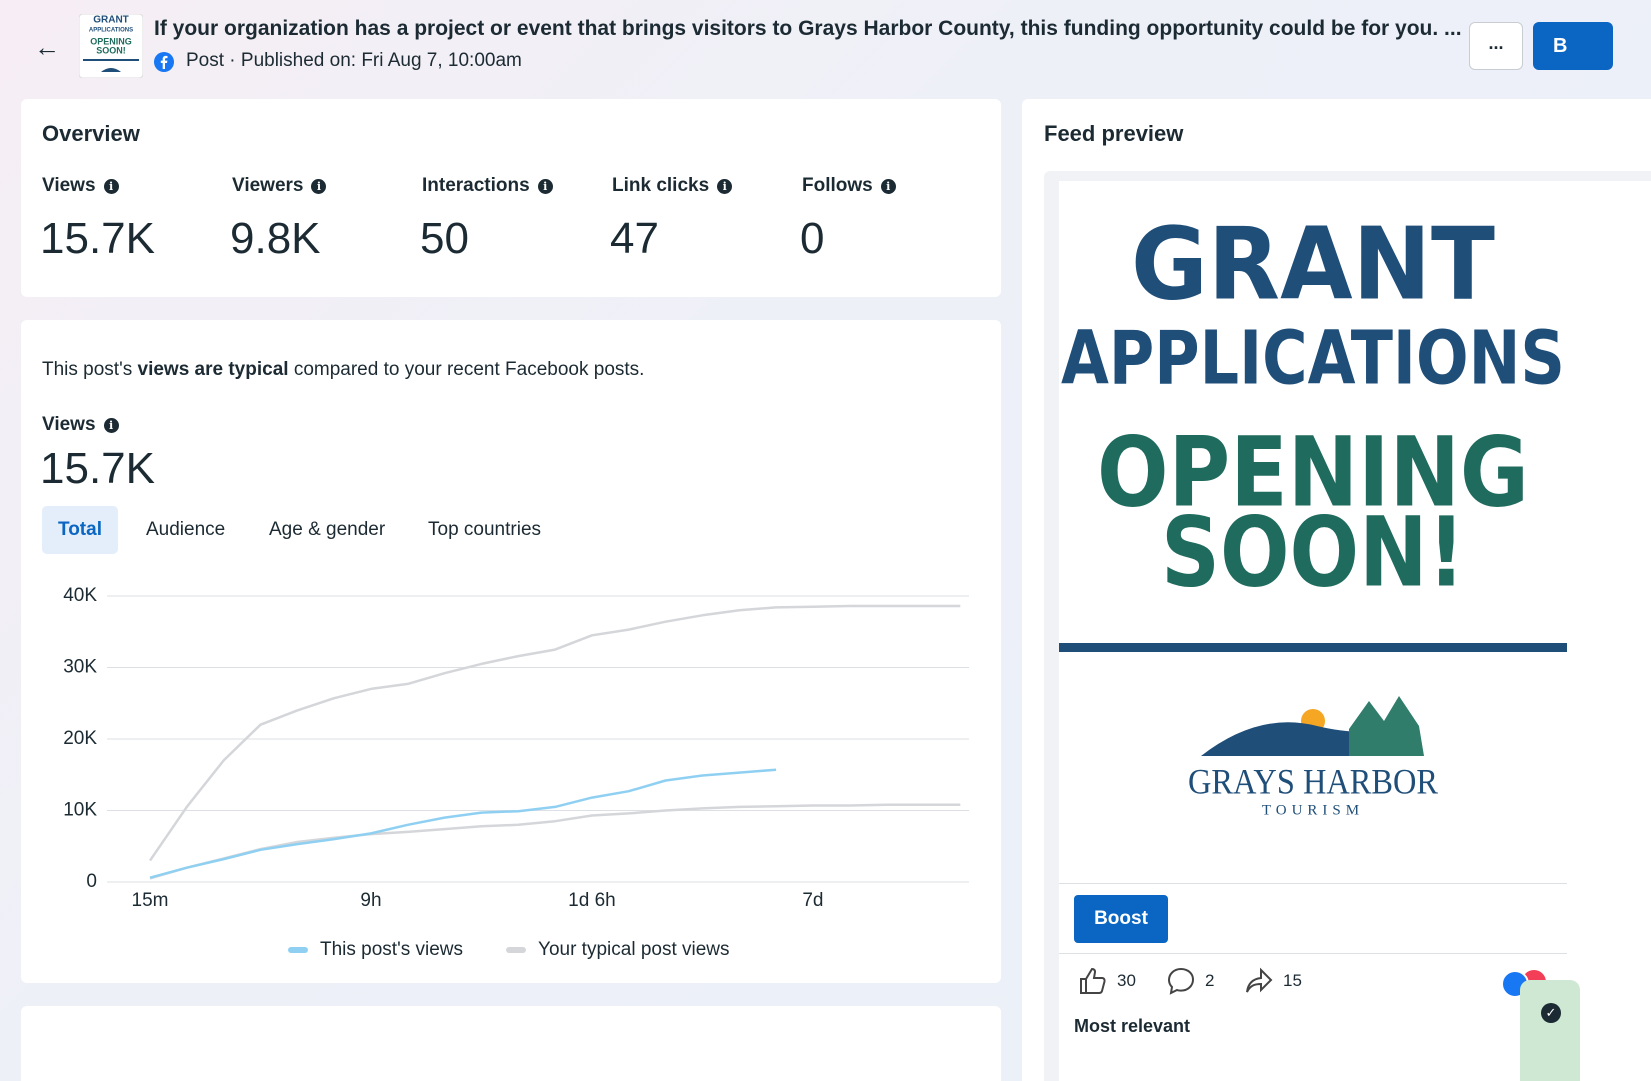 This screenshot has width=1651, height=1081. I want to click on back-button: ←, so click(47, 47).